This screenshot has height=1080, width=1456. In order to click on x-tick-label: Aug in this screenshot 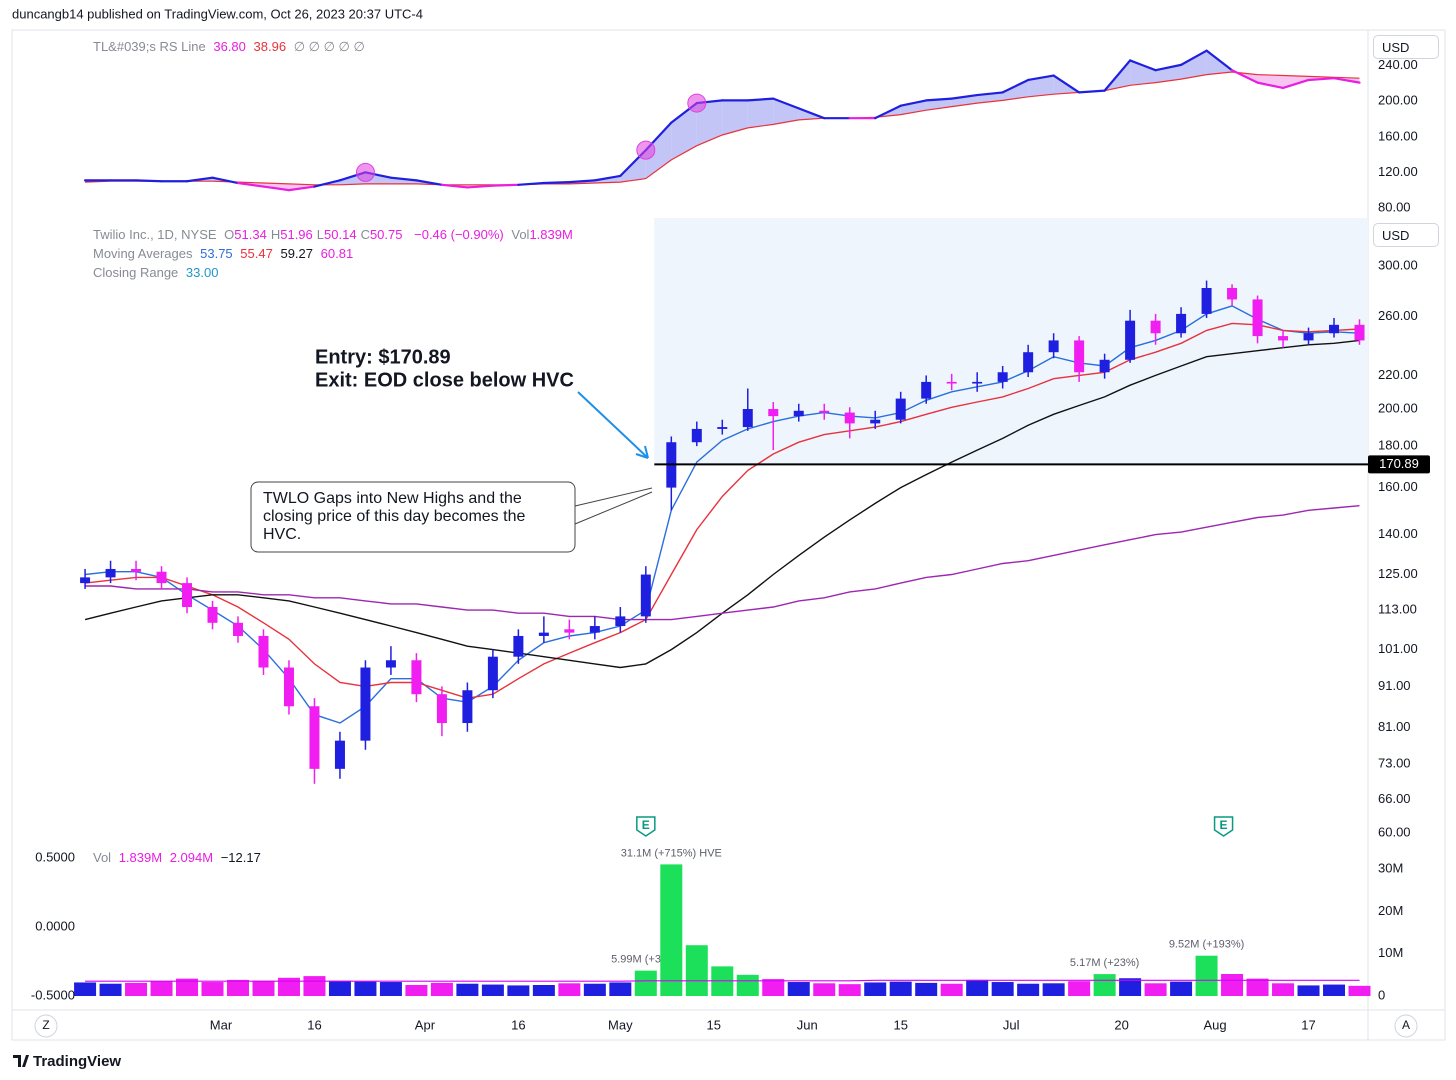, I will do `click(1214, 1024)`.